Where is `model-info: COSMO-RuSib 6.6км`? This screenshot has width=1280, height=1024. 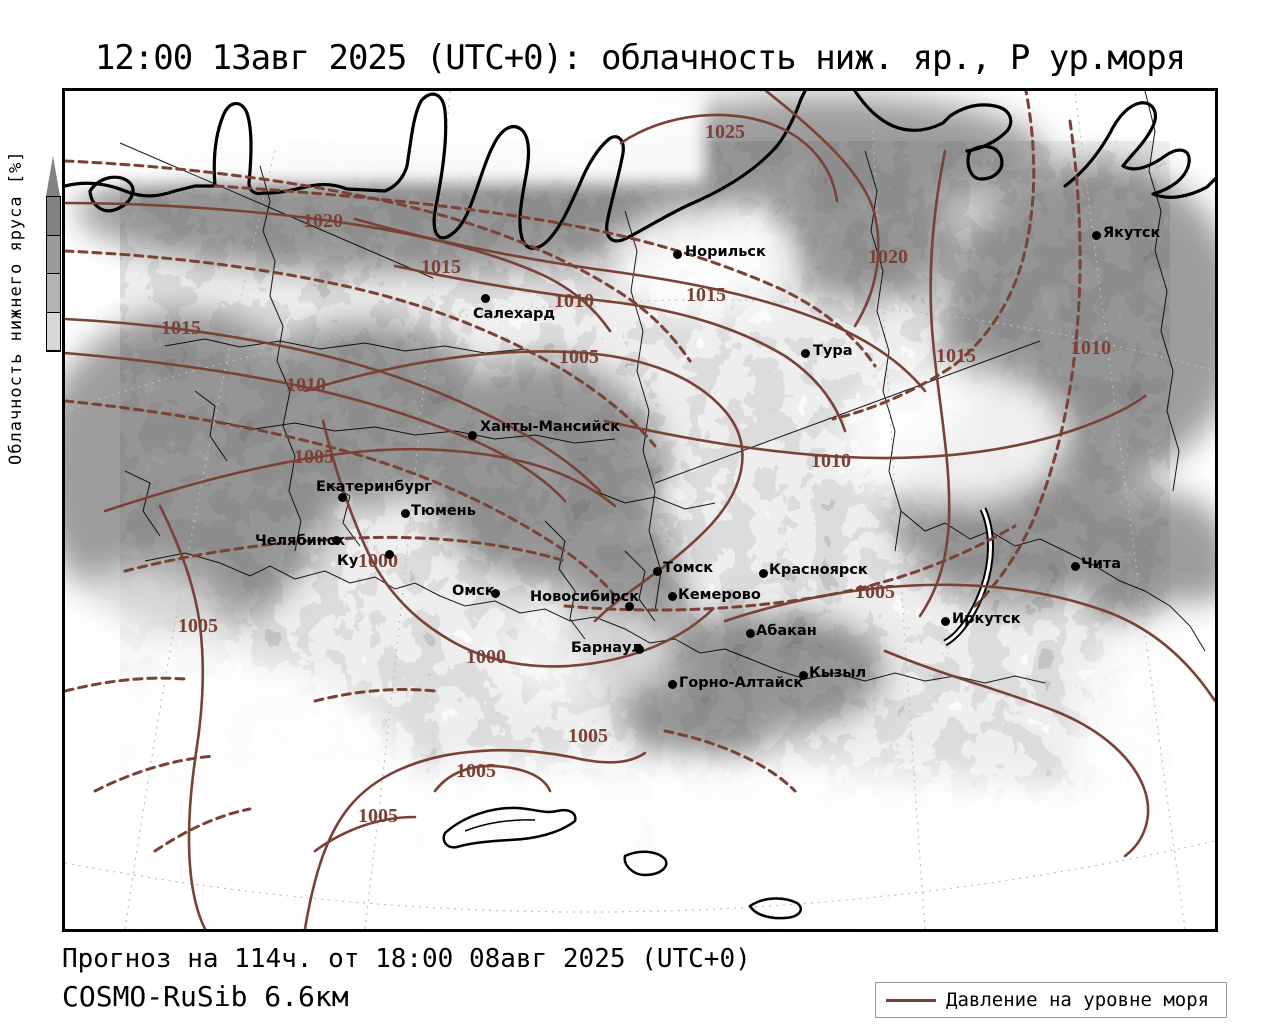 model-info: COSMO-RuSib 6.6км is located at coordinates (205, 996).